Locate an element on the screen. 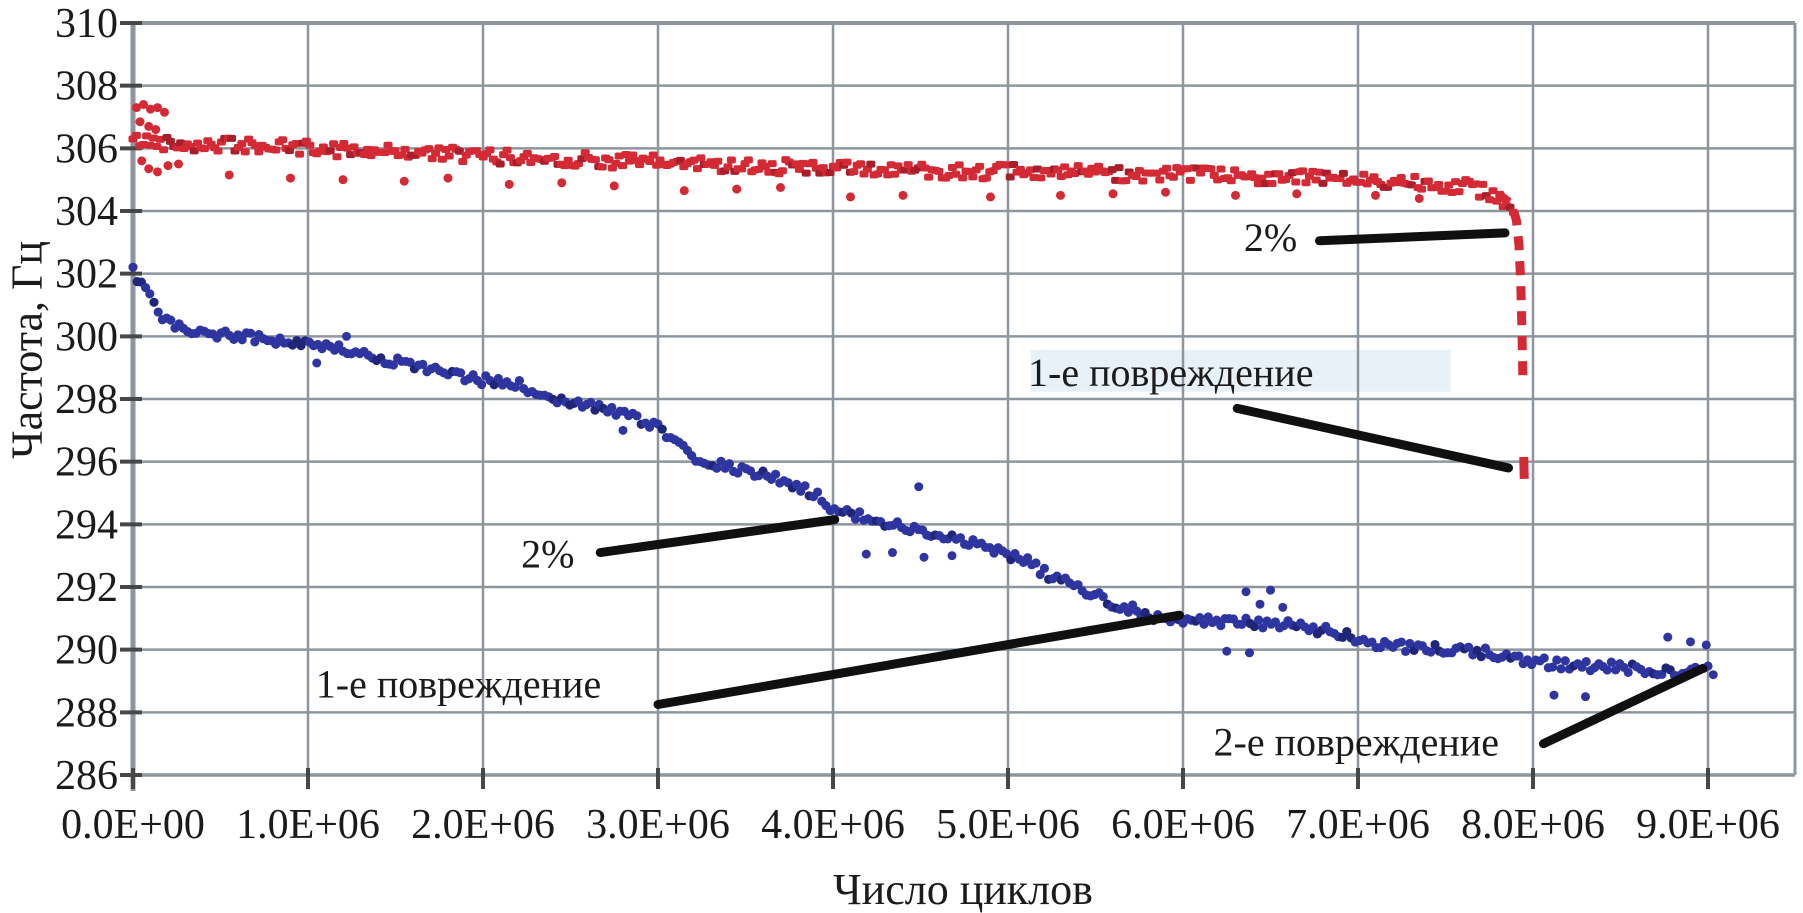 The width and height of the screenshot is (1803, 913). x-tick-label: 5.0E+06 is located at coordinates (1008, 825).